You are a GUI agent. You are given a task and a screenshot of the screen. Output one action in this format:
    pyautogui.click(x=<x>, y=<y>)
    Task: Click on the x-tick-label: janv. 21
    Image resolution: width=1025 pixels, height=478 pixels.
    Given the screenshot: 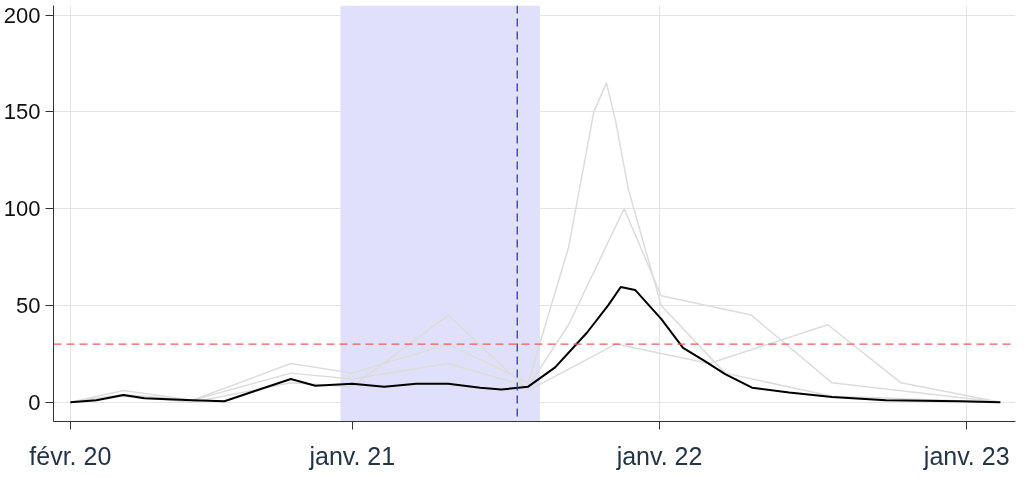 What is the action you would take?
    pyautogui.click(x=352, y=455)
    